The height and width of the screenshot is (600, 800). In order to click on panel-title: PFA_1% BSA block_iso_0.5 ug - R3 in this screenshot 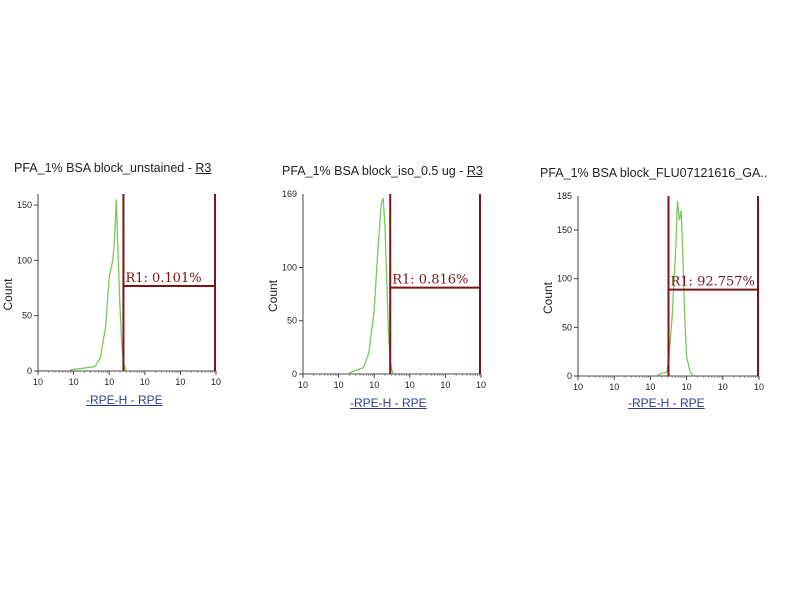, I will do `click(382, 171)`.